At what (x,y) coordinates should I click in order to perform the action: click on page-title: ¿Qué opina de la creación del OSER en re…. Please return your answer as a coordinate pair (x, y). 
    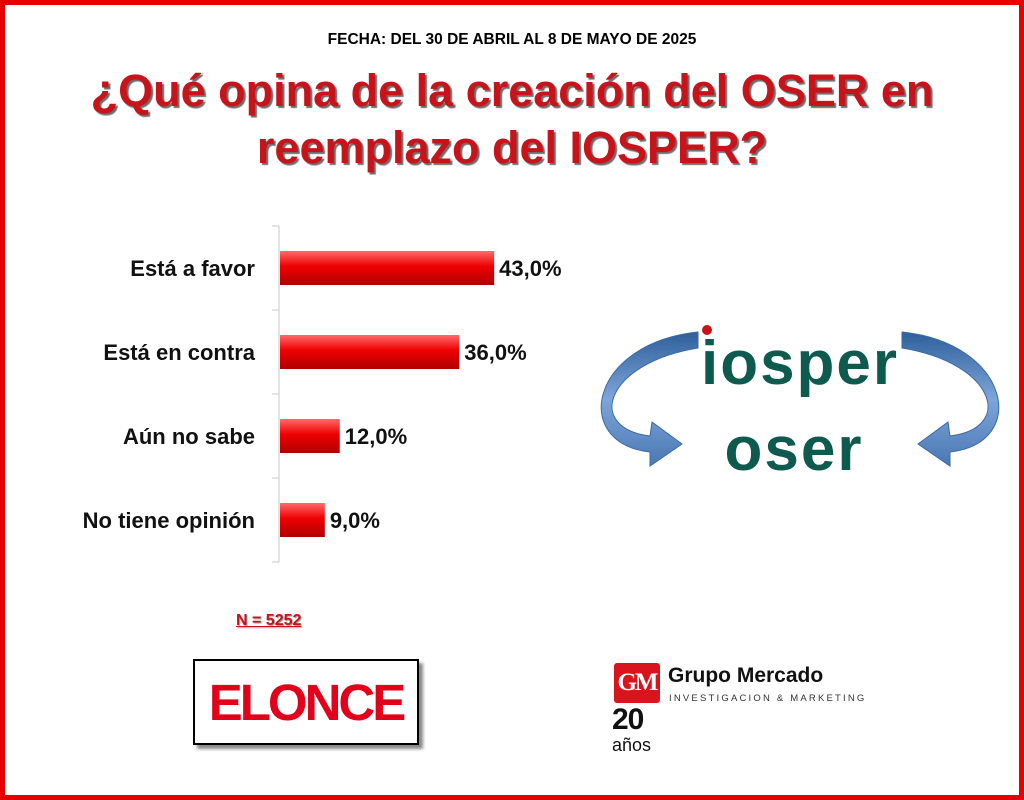
    Looking at the image, I should click on (512, 119).